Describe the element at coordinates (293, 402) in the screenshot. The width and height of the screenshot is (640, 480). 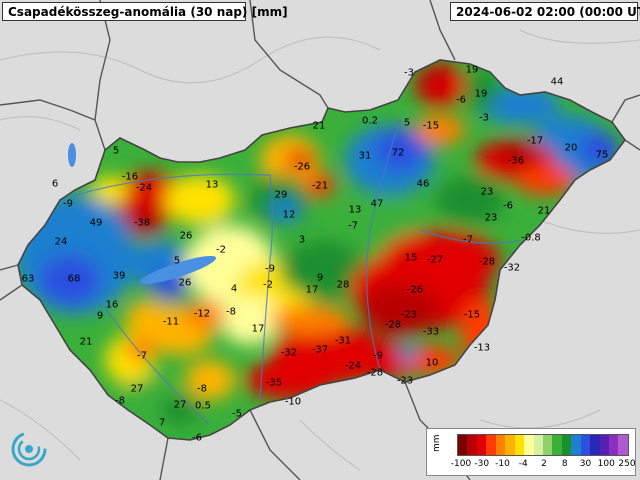
I see `anomaly-value-label: -10` at that location.